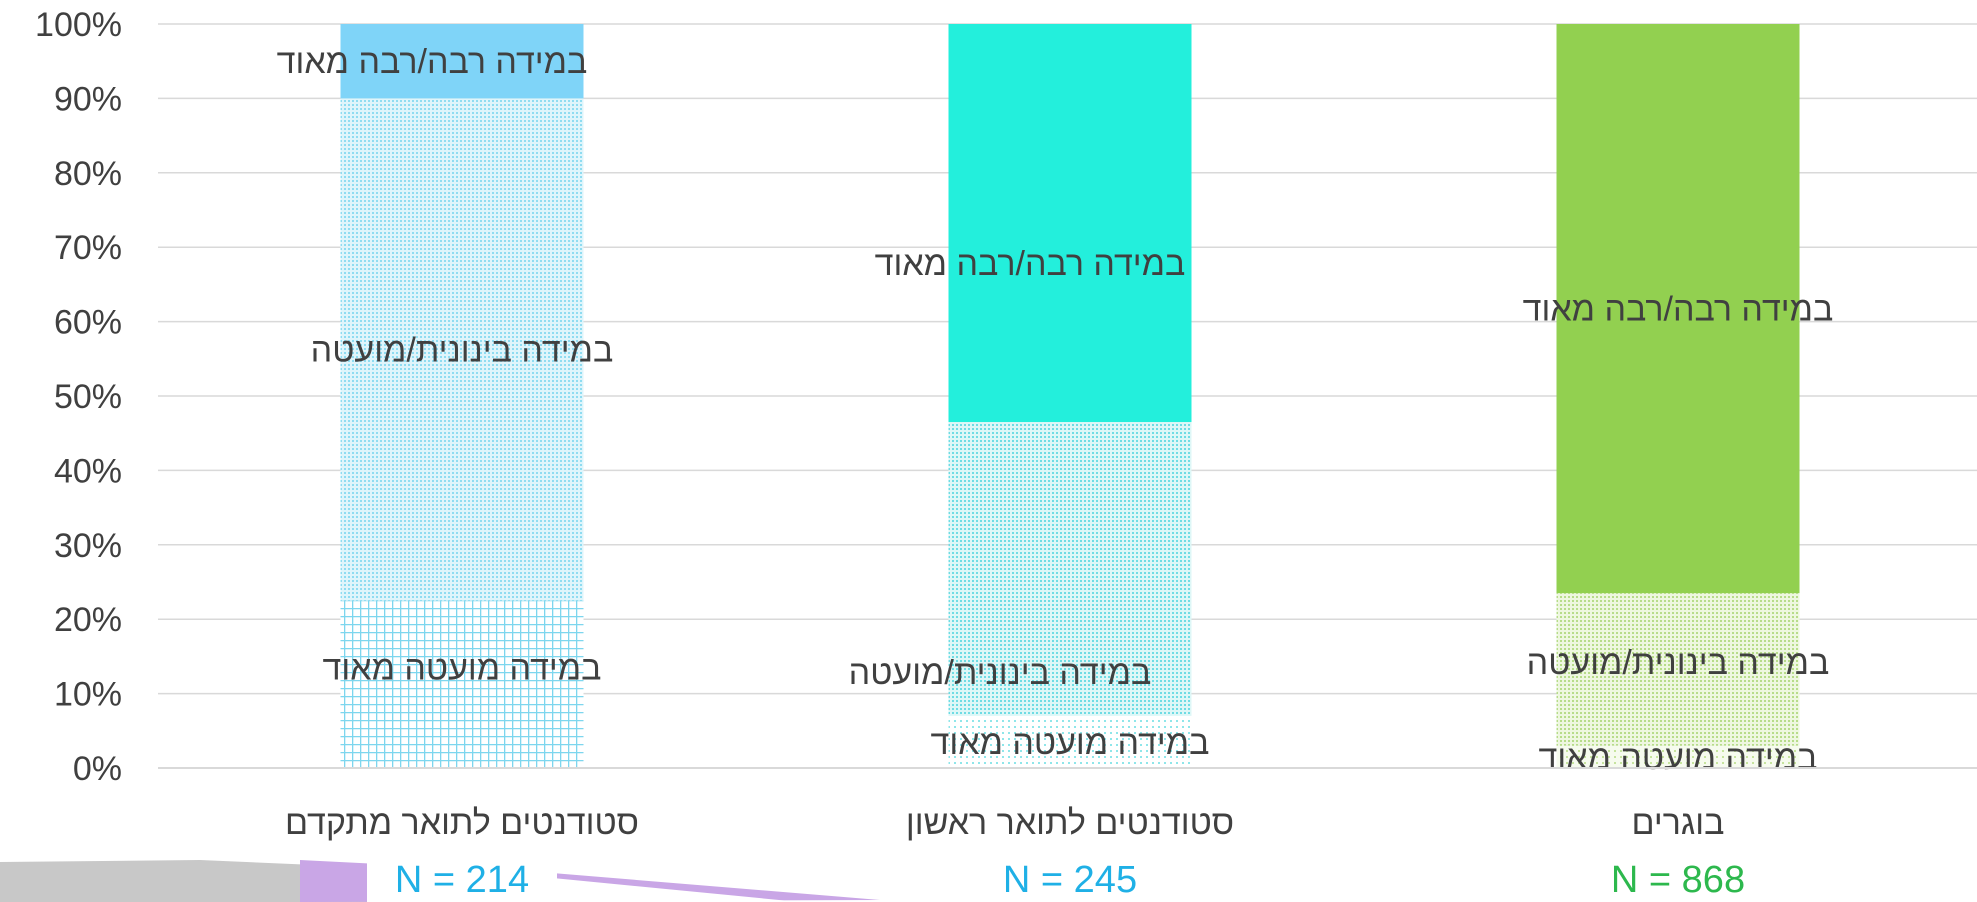  Describe the element at coordinates (88, 695) in the screenshot. I see `y-tick-label: 10%` at that location.